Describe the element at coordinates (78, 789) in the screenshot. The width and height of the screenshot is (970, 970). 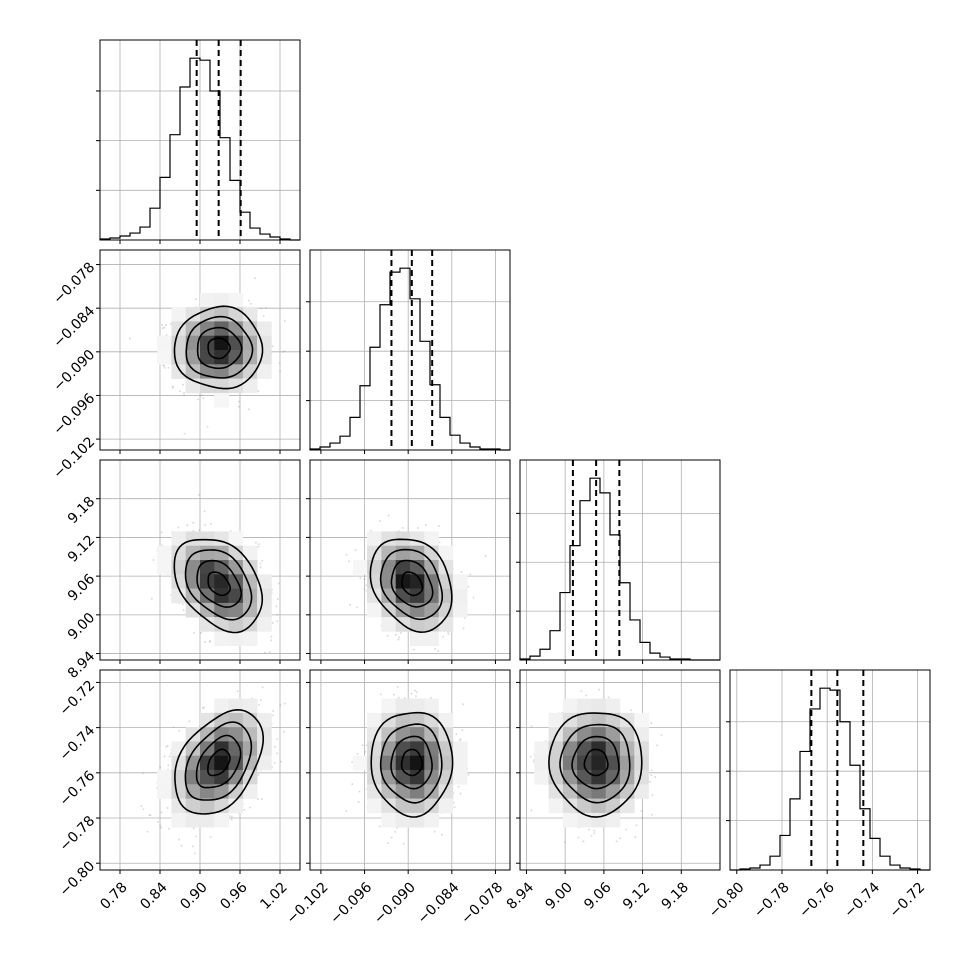
I see `y-tick-label-3-2: −0.76` at that location.